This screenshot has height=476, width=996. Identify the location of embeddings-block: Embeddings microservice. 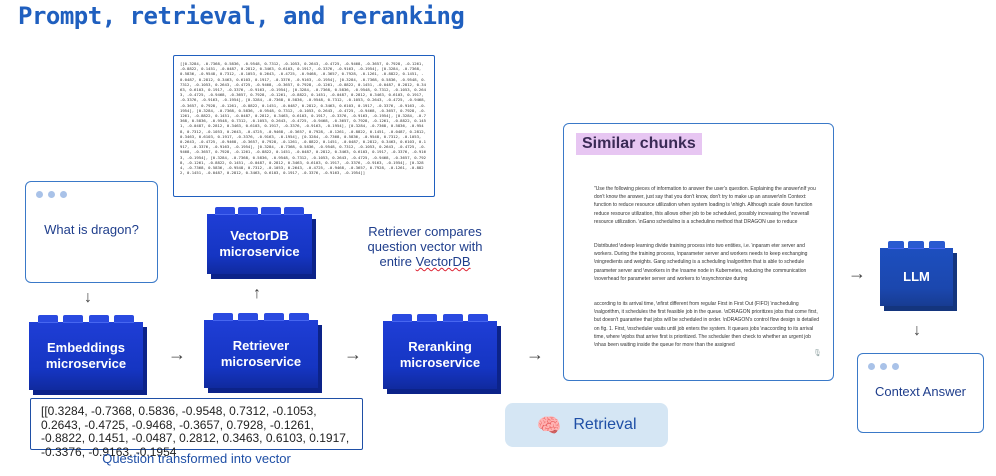
(86, 352).